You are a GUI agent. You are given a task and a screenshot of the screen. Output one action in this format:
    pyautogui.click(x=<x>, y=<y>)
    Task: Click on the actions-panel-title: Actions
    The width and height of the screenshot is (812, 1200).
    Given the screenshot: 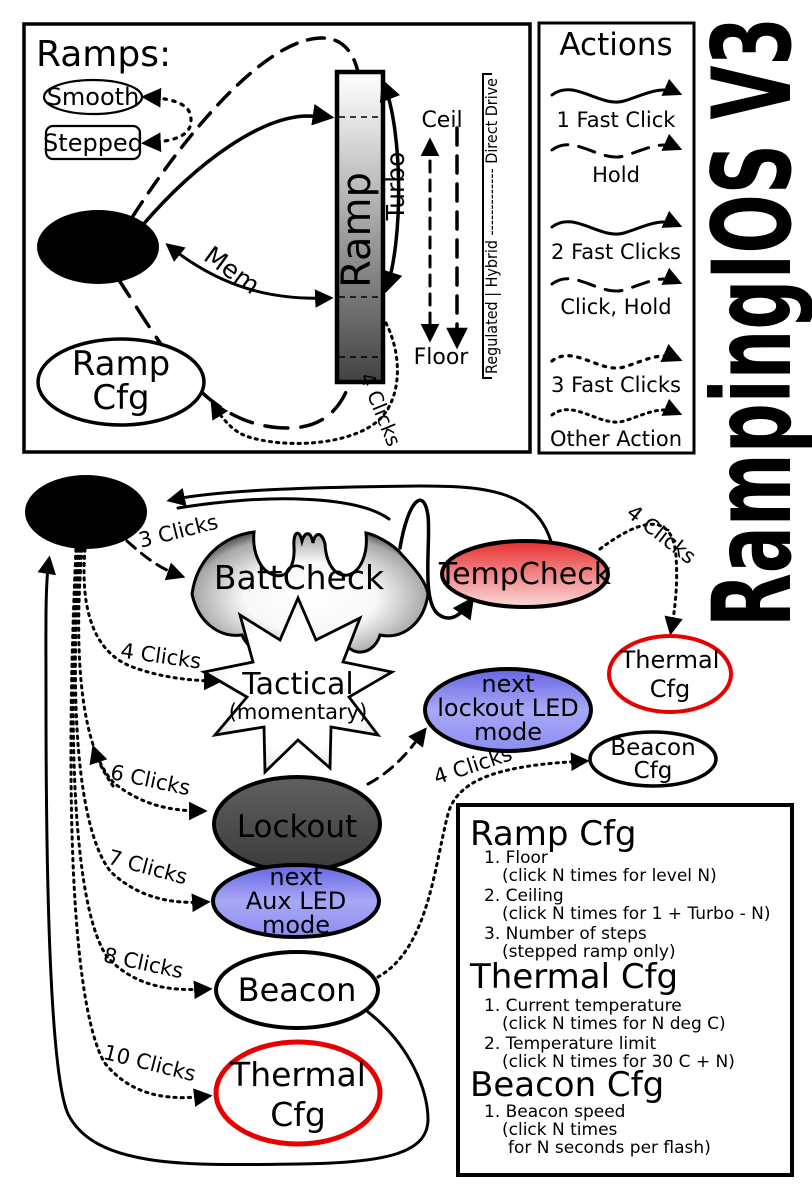 What is the action you would take?
    pyautogui.click(x=615, y=45)
    